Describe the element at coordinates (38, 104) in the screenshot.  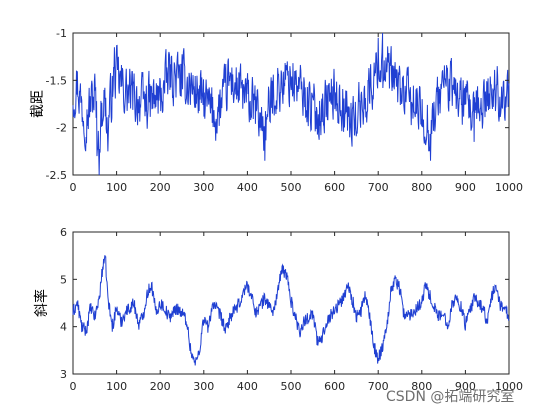
I see `intercept-y-axis-label: 截距` at that location.